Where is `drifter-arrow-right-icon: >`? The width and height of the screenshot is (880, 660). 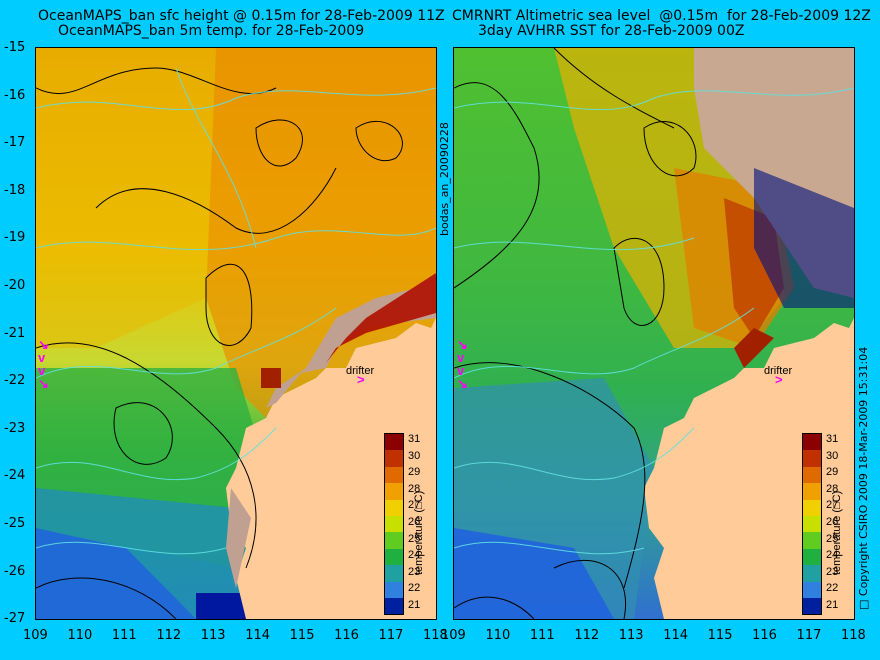
drifter-arrow-right-icon: > is located at coordinates (779, 379).